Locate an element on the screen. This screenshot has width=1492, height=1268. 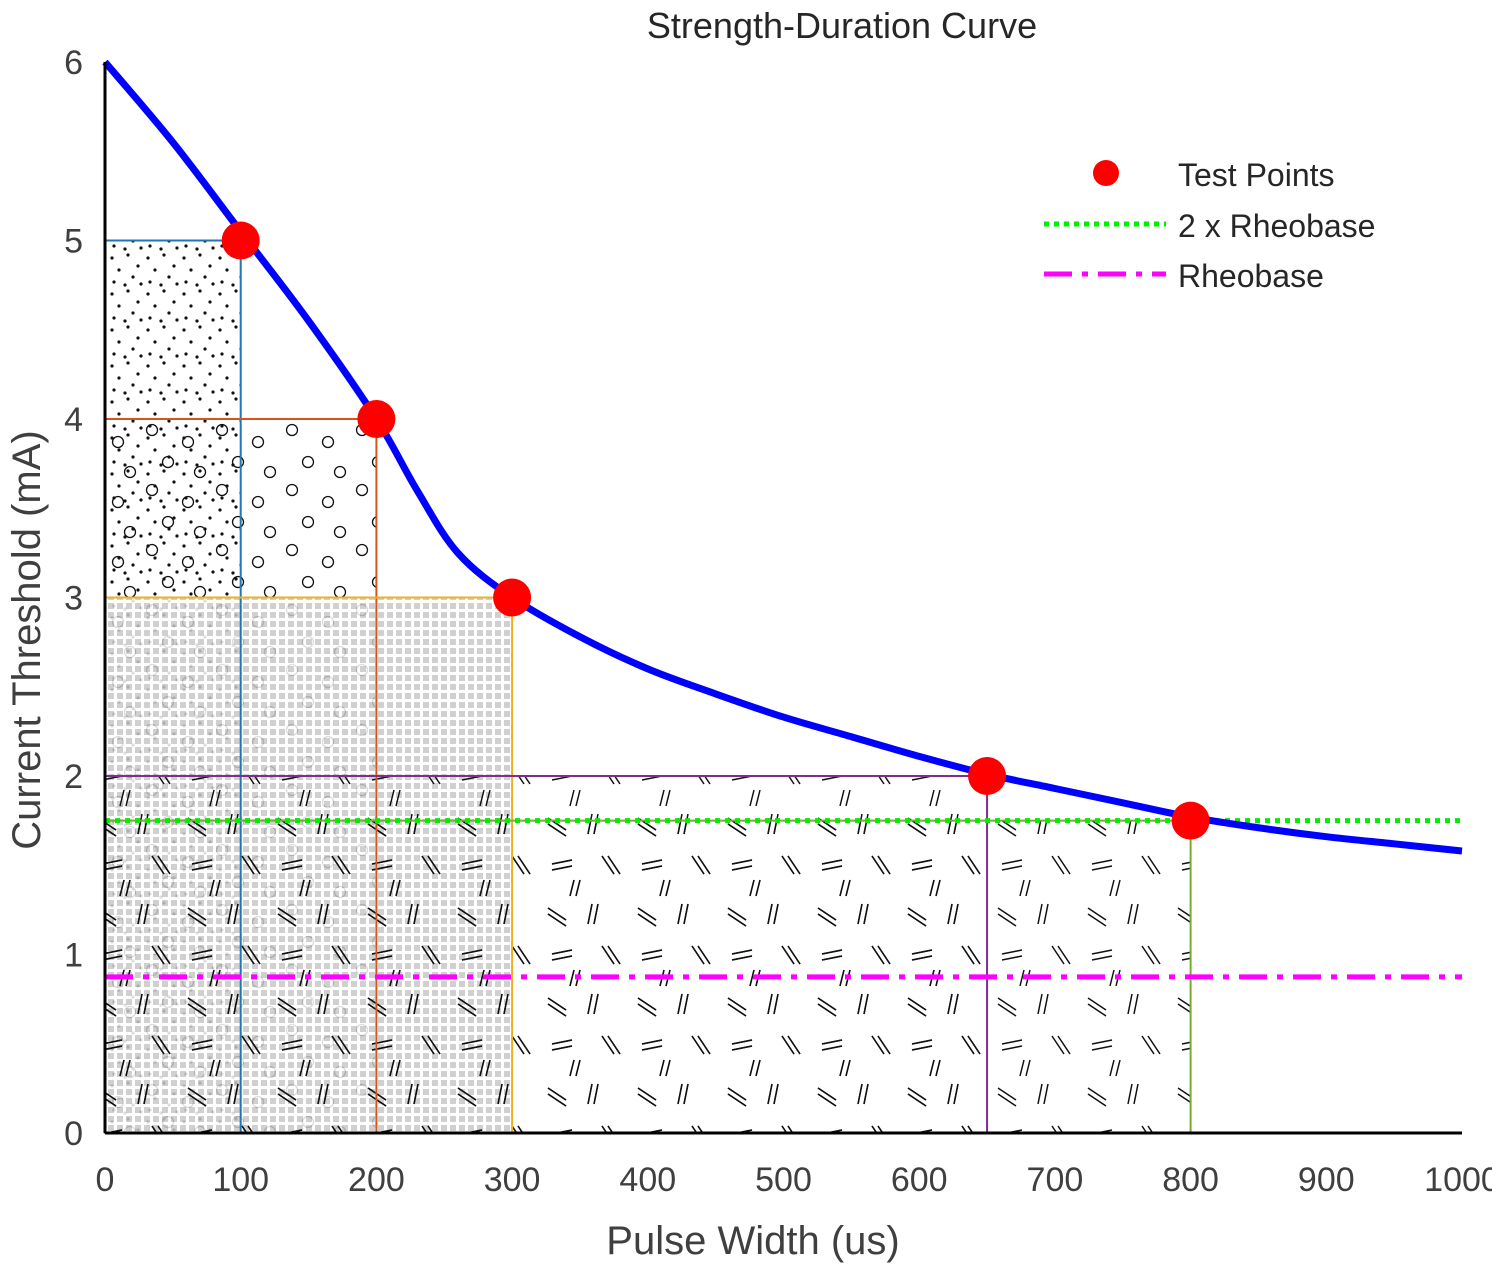
legend: Test Points 2 x Rheobase Rheobase is located at coordinates (1209, 225).